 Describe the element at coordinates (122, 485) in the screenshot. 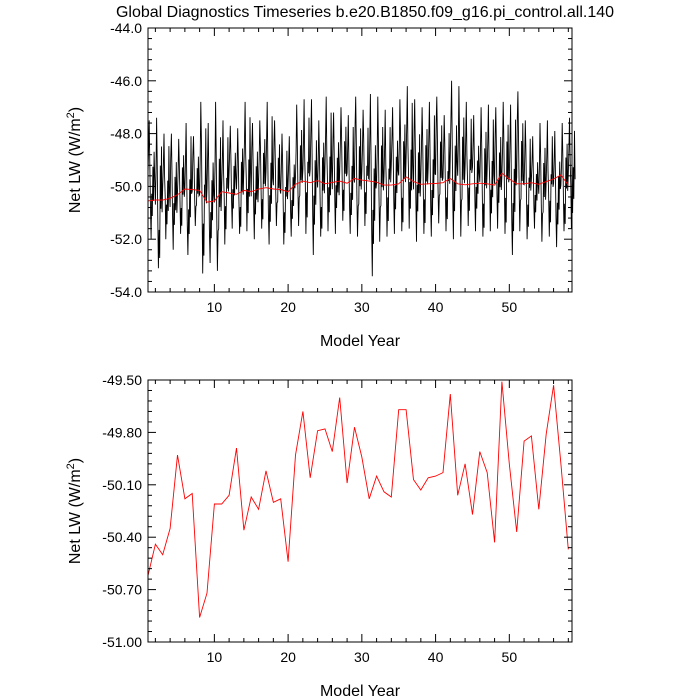

I see `bottom-y-tick-label: -50.10` at that location.